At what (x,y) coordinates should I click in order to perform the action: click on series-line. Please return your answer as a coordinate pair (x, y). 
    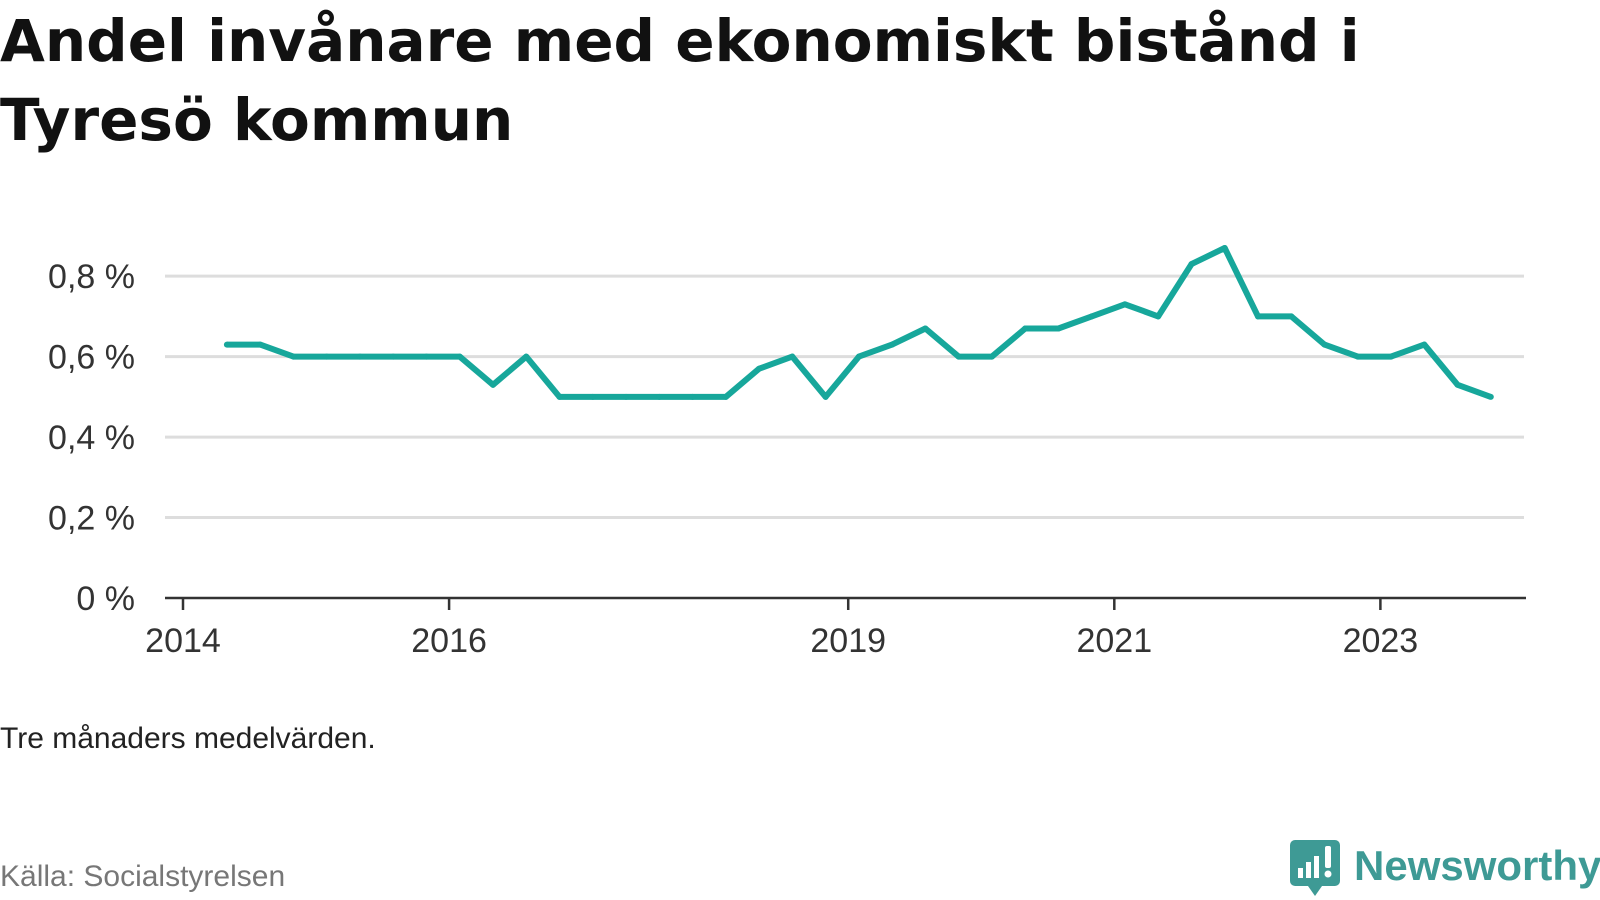
    Looking at the image, I should click on (859, 322).